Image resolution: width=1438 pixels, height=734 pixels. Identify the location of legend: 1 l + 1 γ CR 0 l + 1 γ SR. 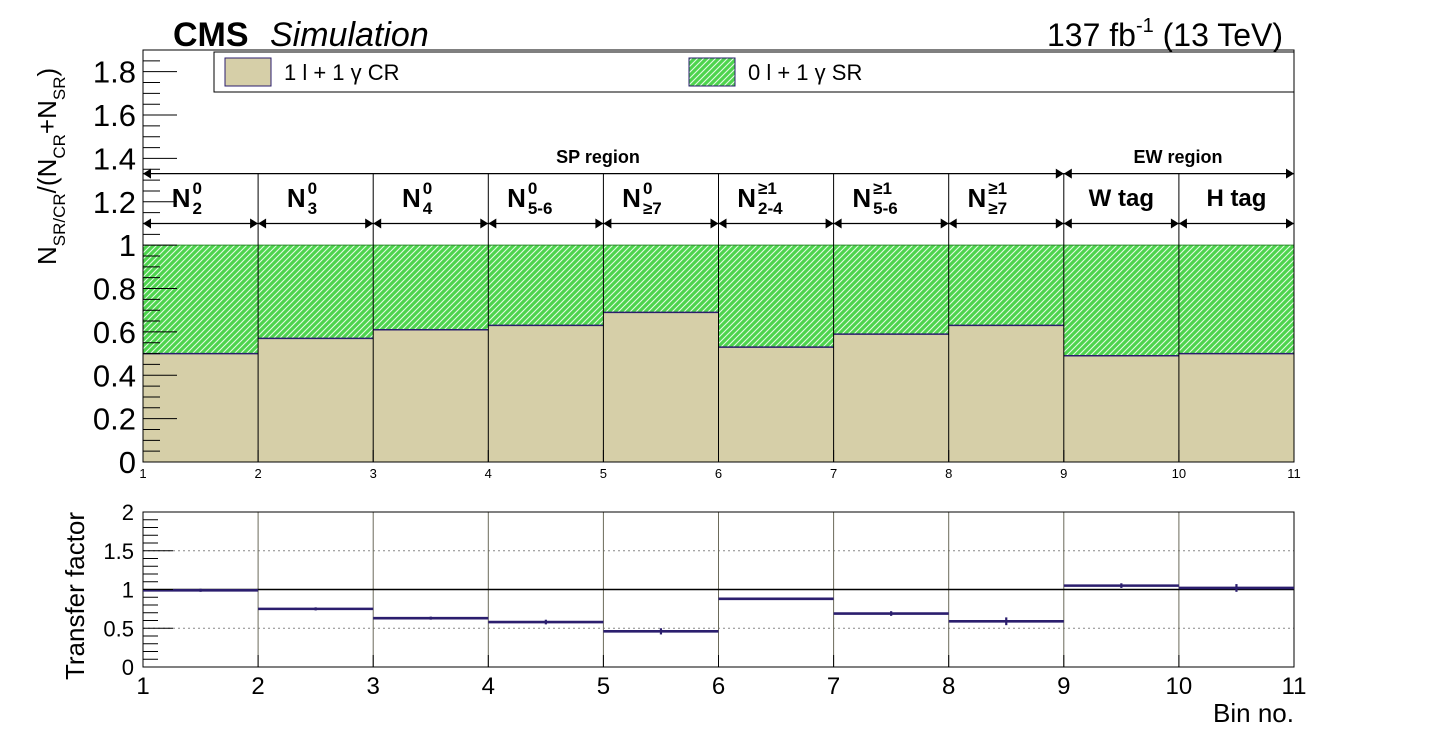
(754, 72).